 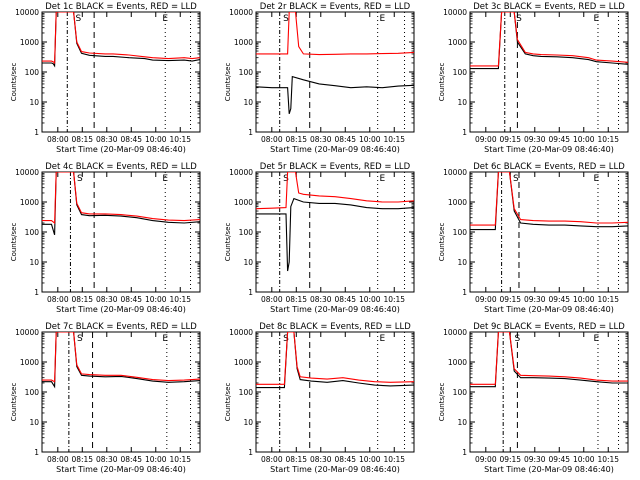 I want to click on panel-title: Det 5r BLACK = Events, RED = LLD, so click(x=335, y=167).